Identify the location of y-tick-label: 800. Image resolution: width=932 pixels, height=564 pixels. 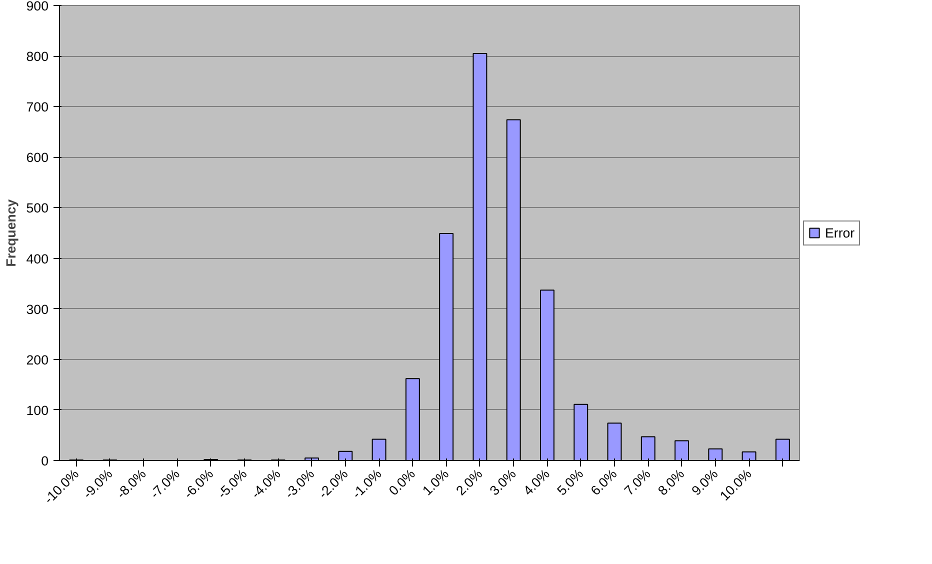
(37, 56).